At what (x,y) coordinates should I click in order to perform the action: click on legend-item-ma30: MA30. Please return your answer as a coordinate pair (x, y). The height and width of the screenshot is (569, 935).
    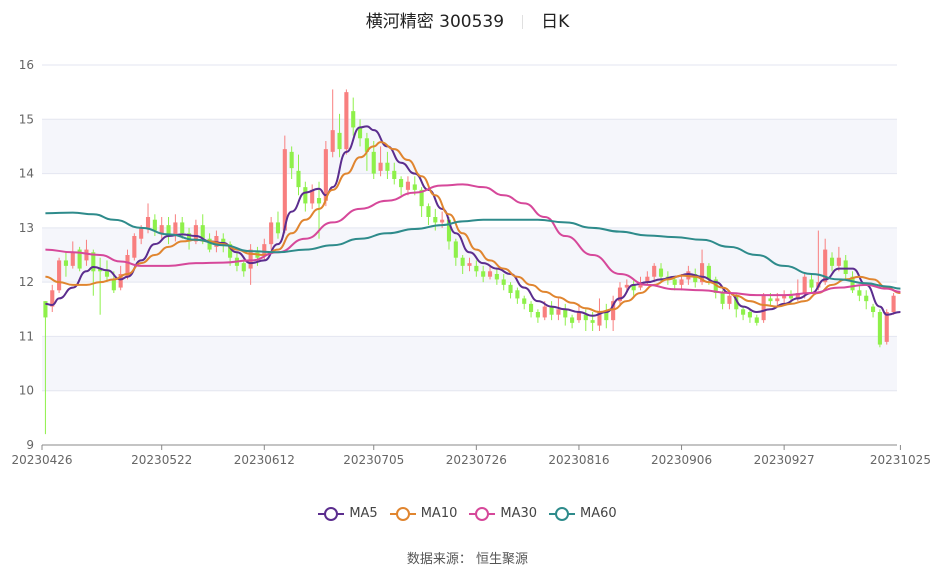
    Looking at the image, I should click on (503, 513).